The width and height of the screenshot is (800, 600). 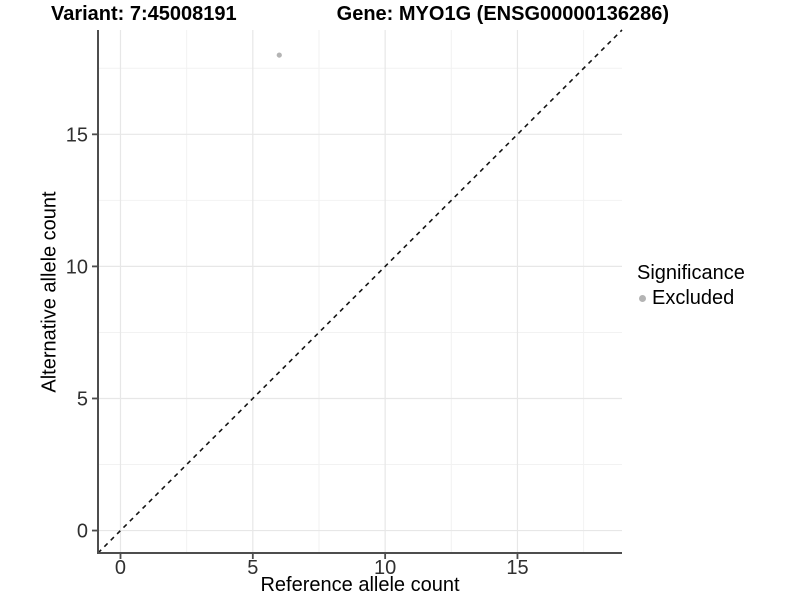 I want to click on y-axis-title: Alternative allele count, so click(x=49, y=292).